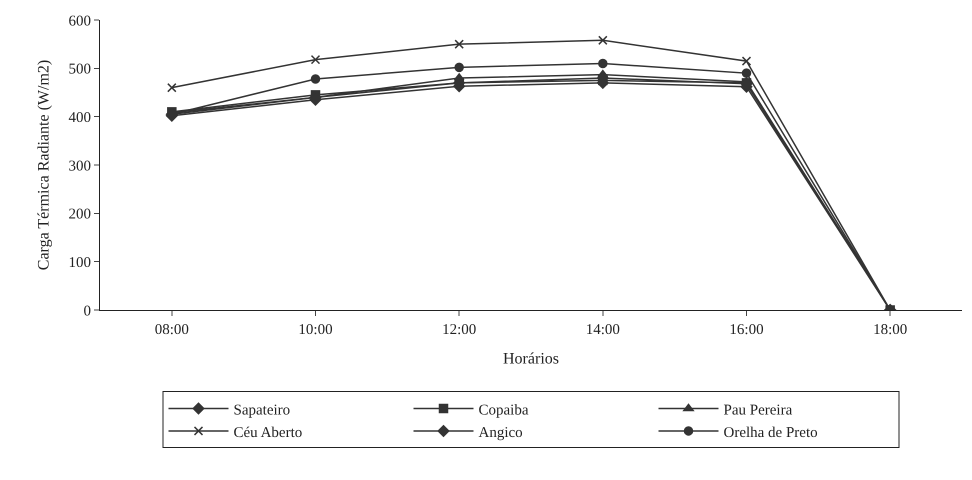 This screenshot has width=972, height=480. Describe the element at coordinates (503, 410) in the screenshot. I see `legend-label: Copaiba` at that location.